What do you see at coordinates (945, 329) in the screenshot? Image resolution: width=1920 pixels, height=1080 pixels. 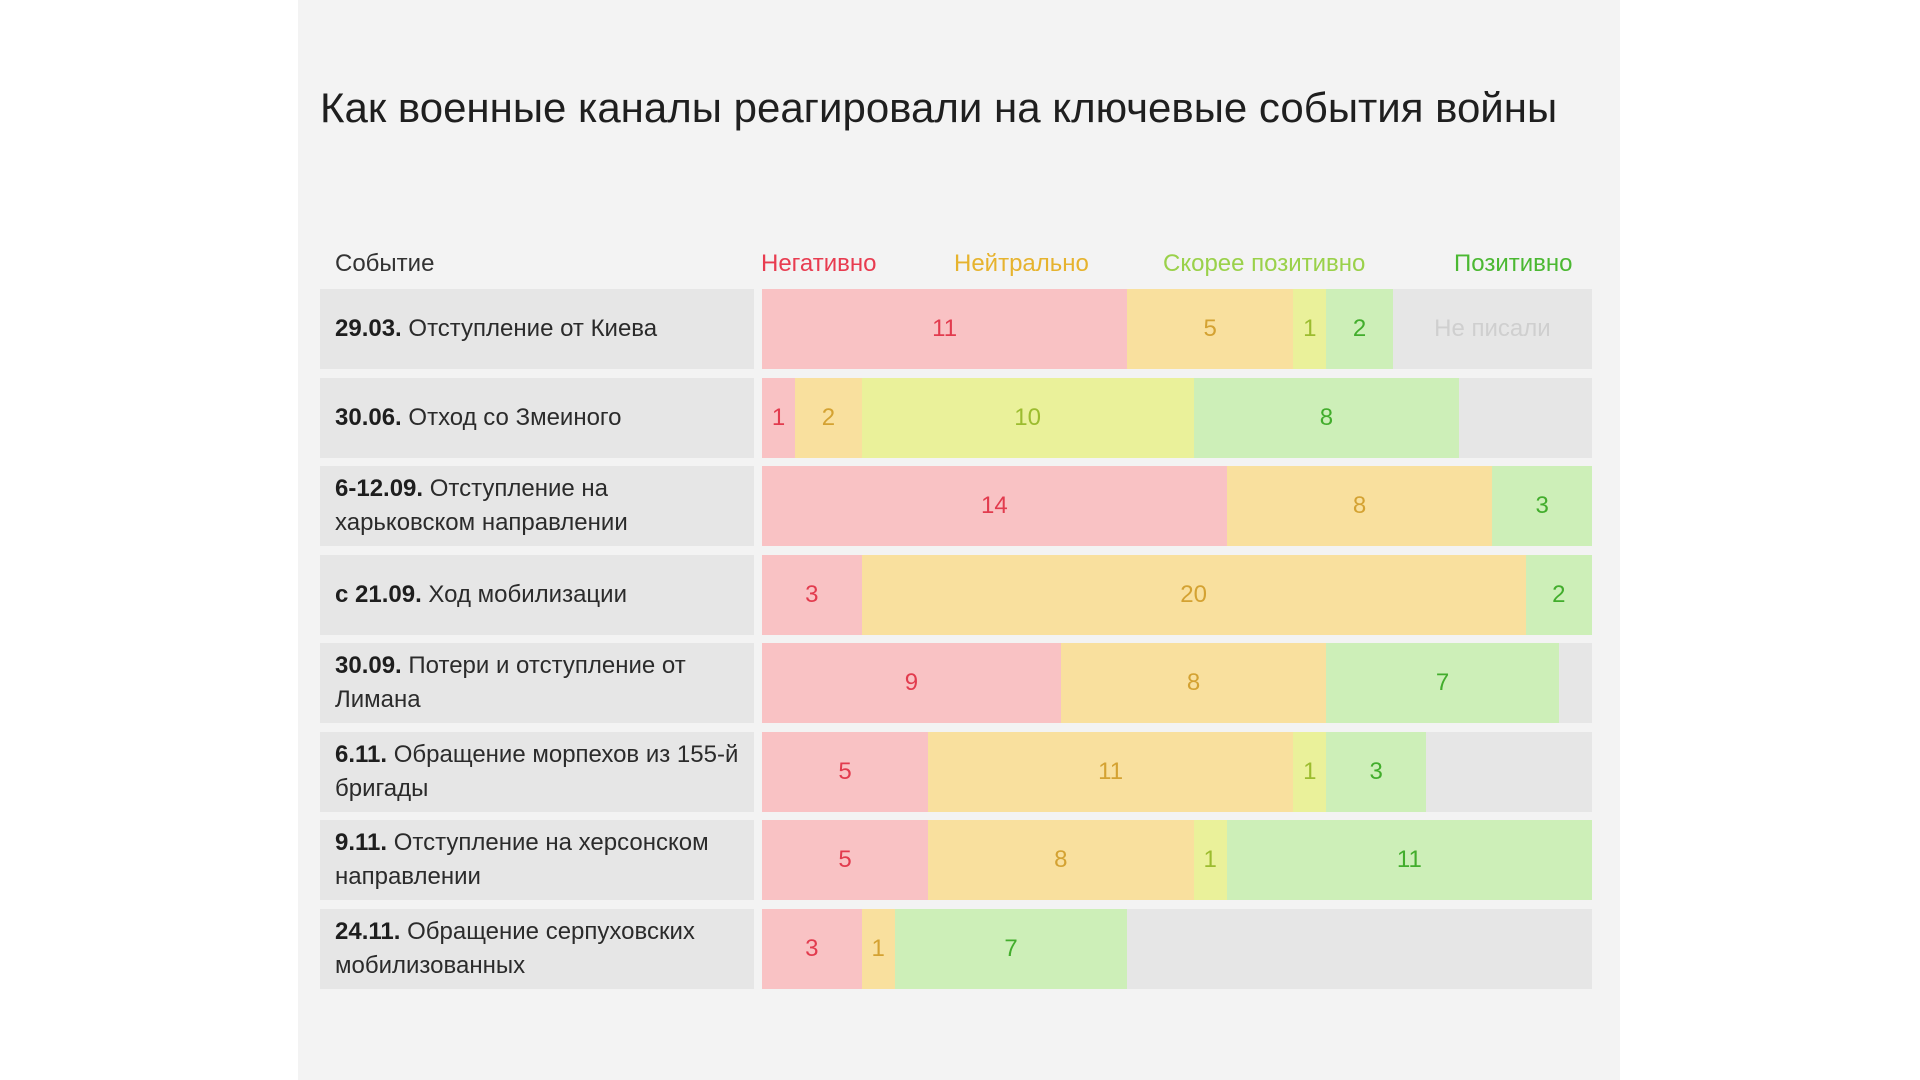 I see `bar-segment-neg: 11` at bounding box center [945, 329].